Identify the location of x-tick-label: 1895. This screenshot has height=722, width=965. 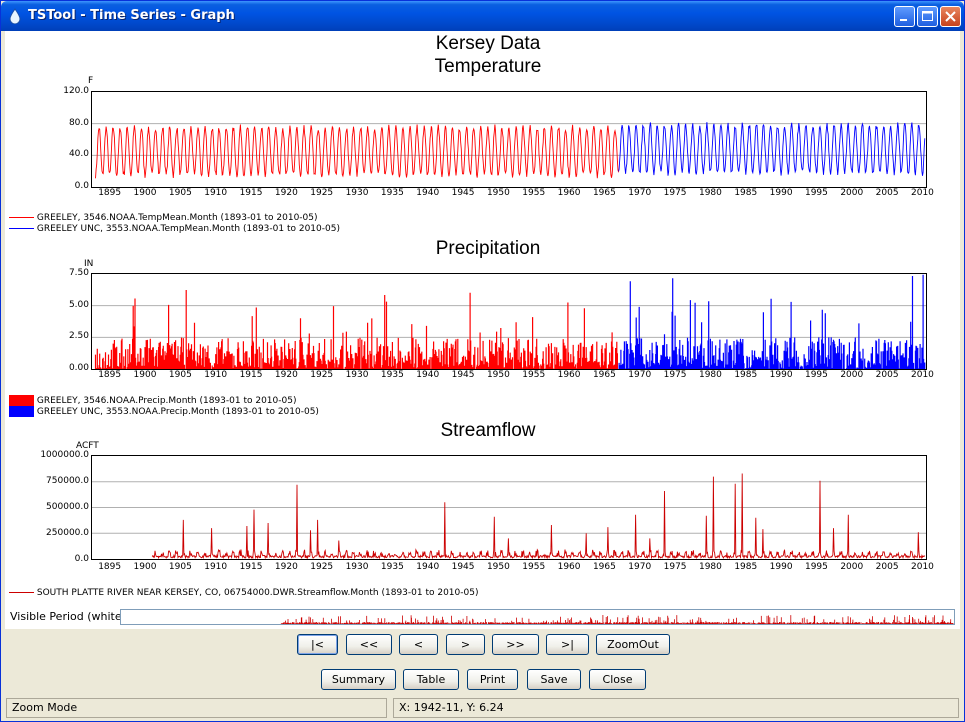
(110, 567).